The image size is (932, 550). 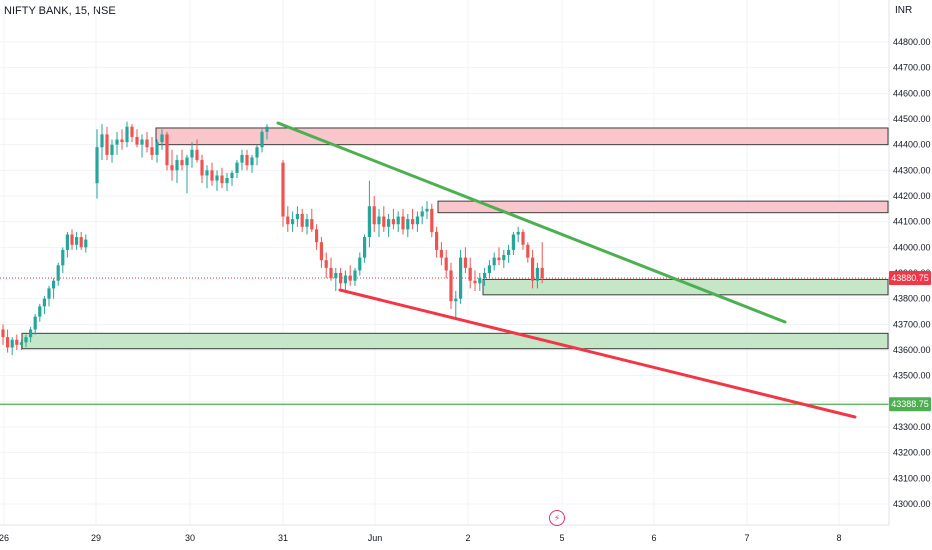 What do you see at coordinates (912, 504) in the screenshot?
I see `price-tick-label: 43000.00` at bounding box center [912, 504].